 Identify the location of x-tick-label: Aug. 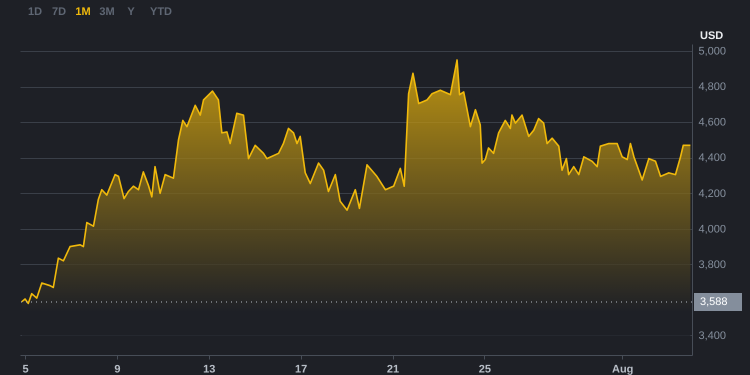
(623, 369).